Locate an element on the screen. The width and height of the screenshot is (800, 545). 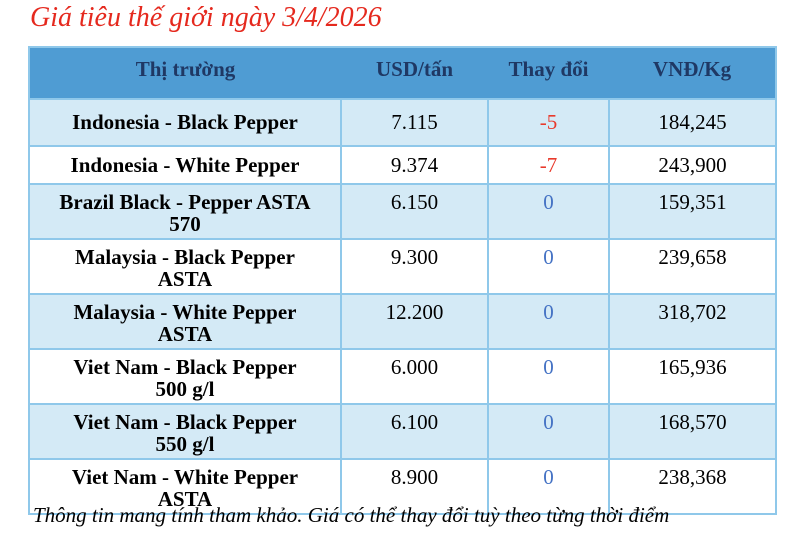
change-cell: -5 is located at coordinates (548, 122).